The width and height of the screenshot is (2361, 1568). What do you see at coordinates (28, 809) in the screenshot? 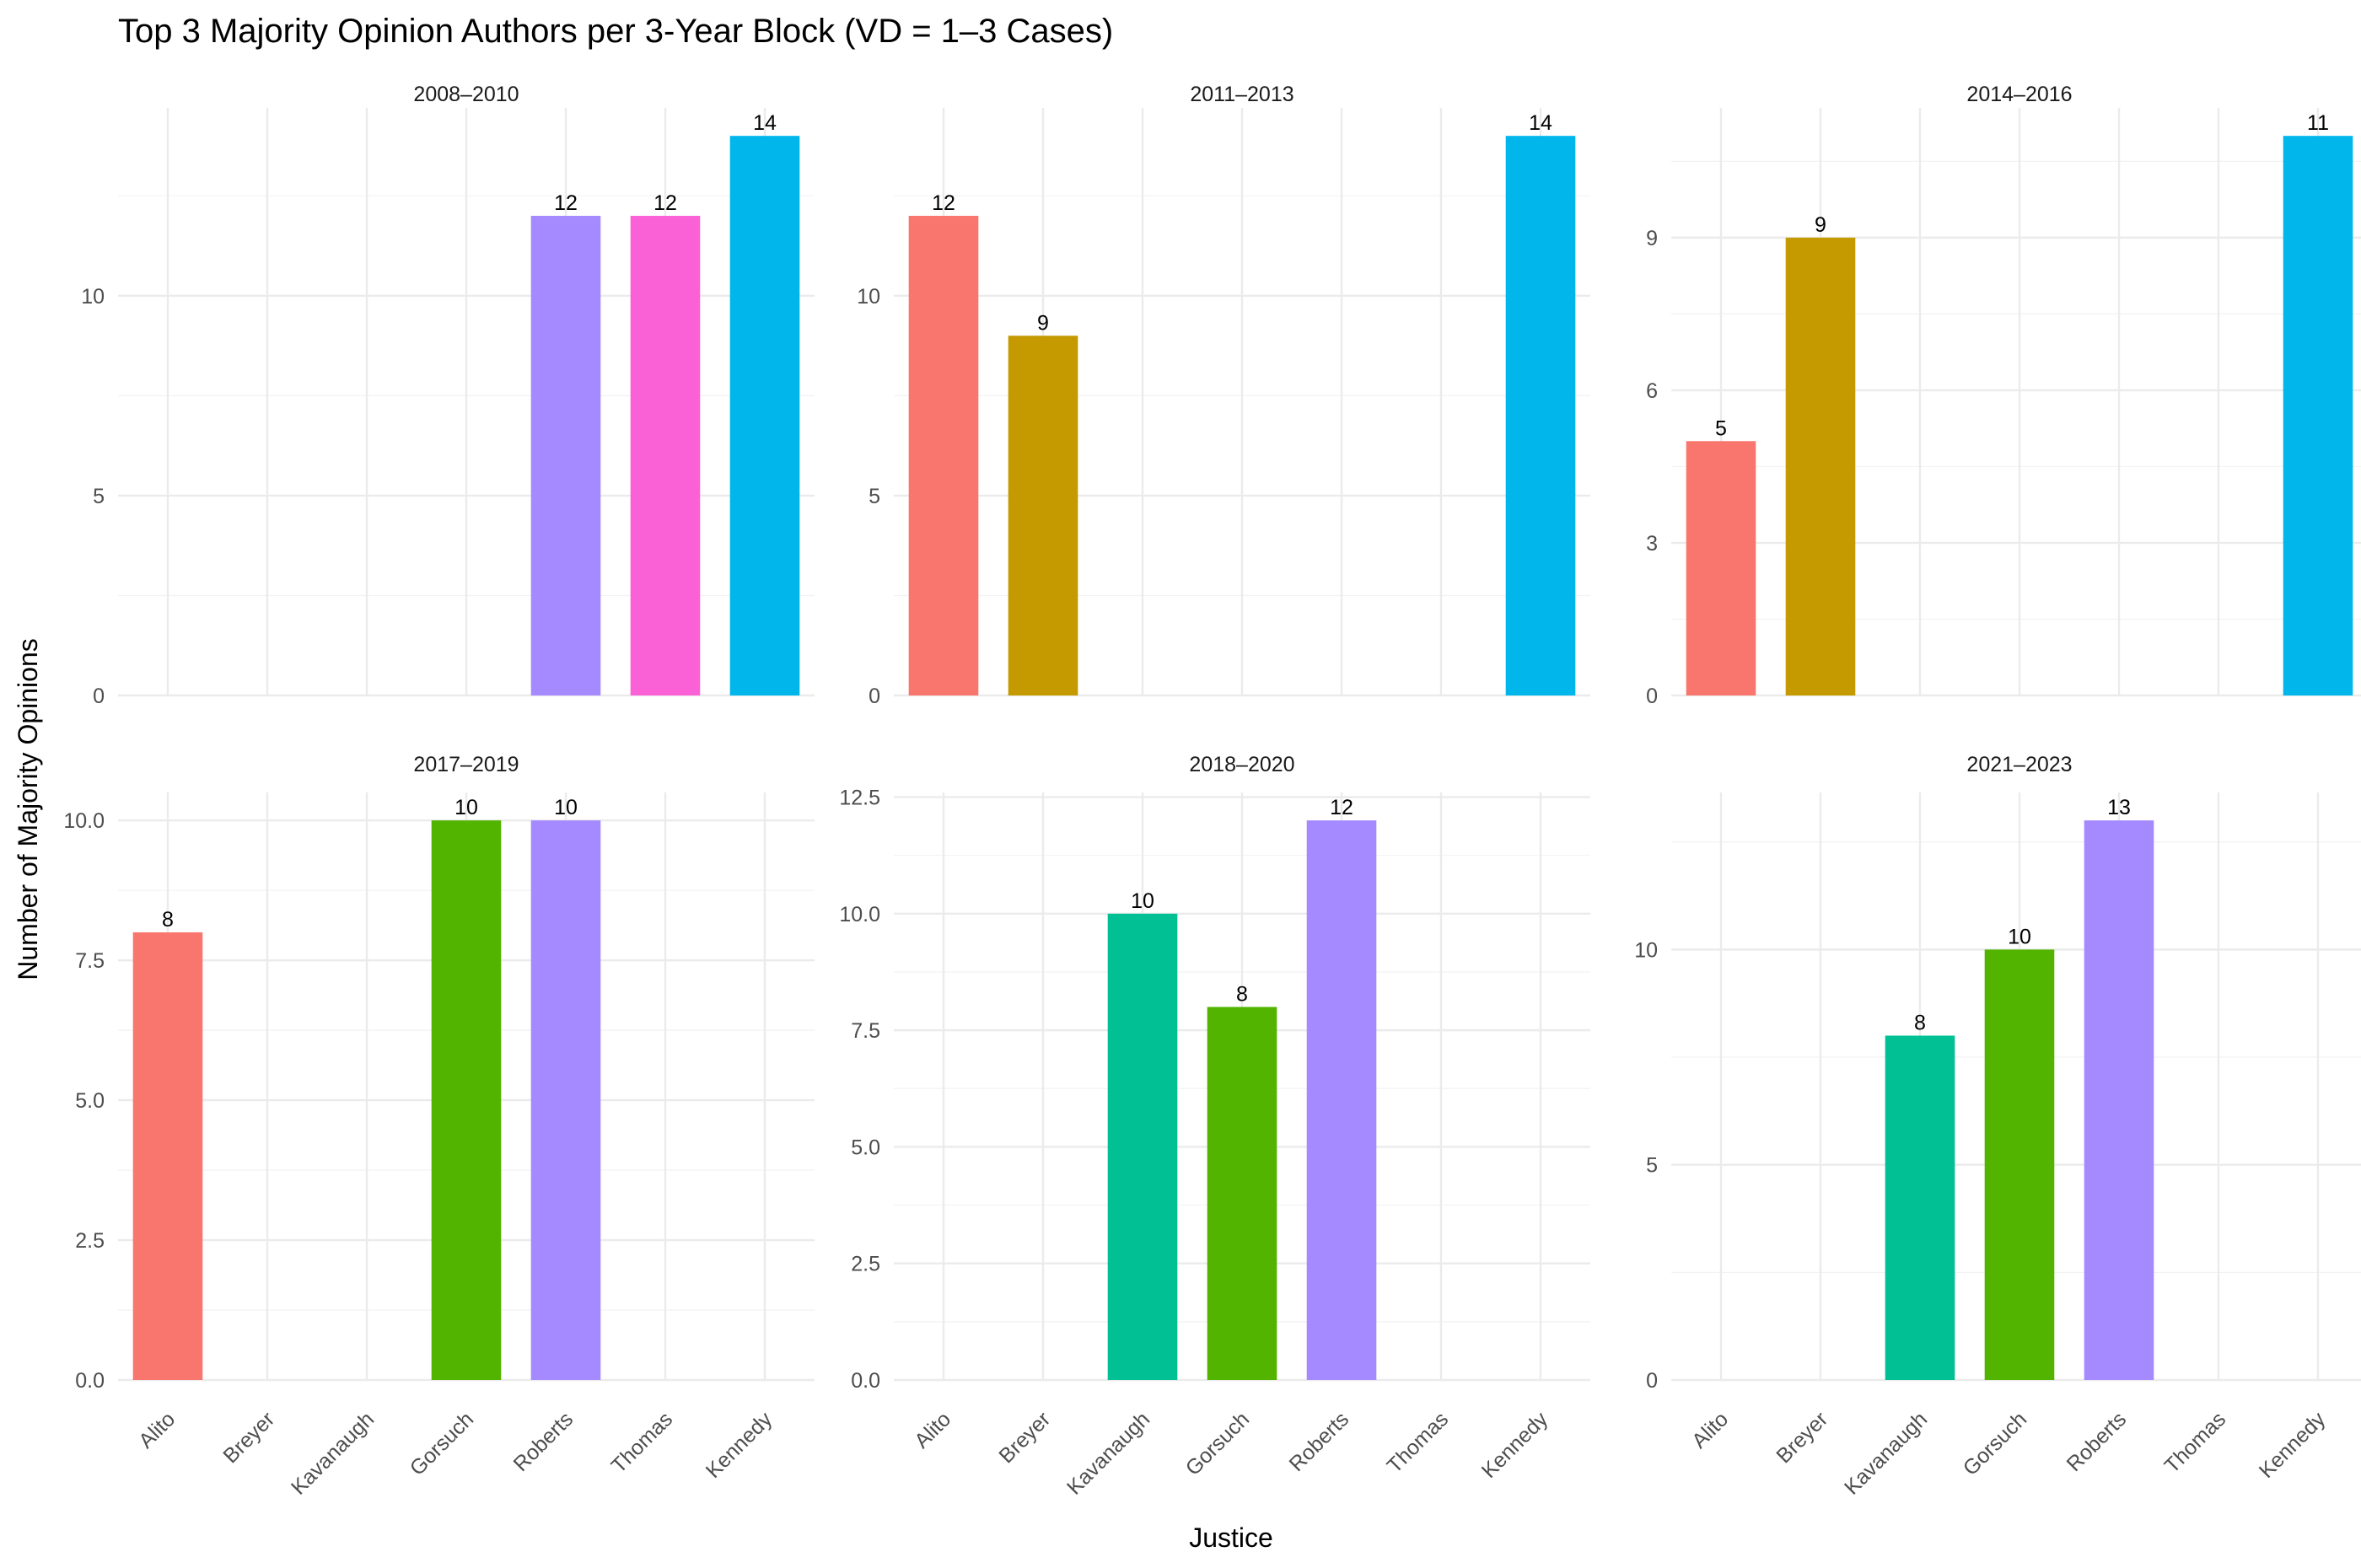
I see `y-axis-title: Number of Majority Opinions` at bounding box center [28, 809].